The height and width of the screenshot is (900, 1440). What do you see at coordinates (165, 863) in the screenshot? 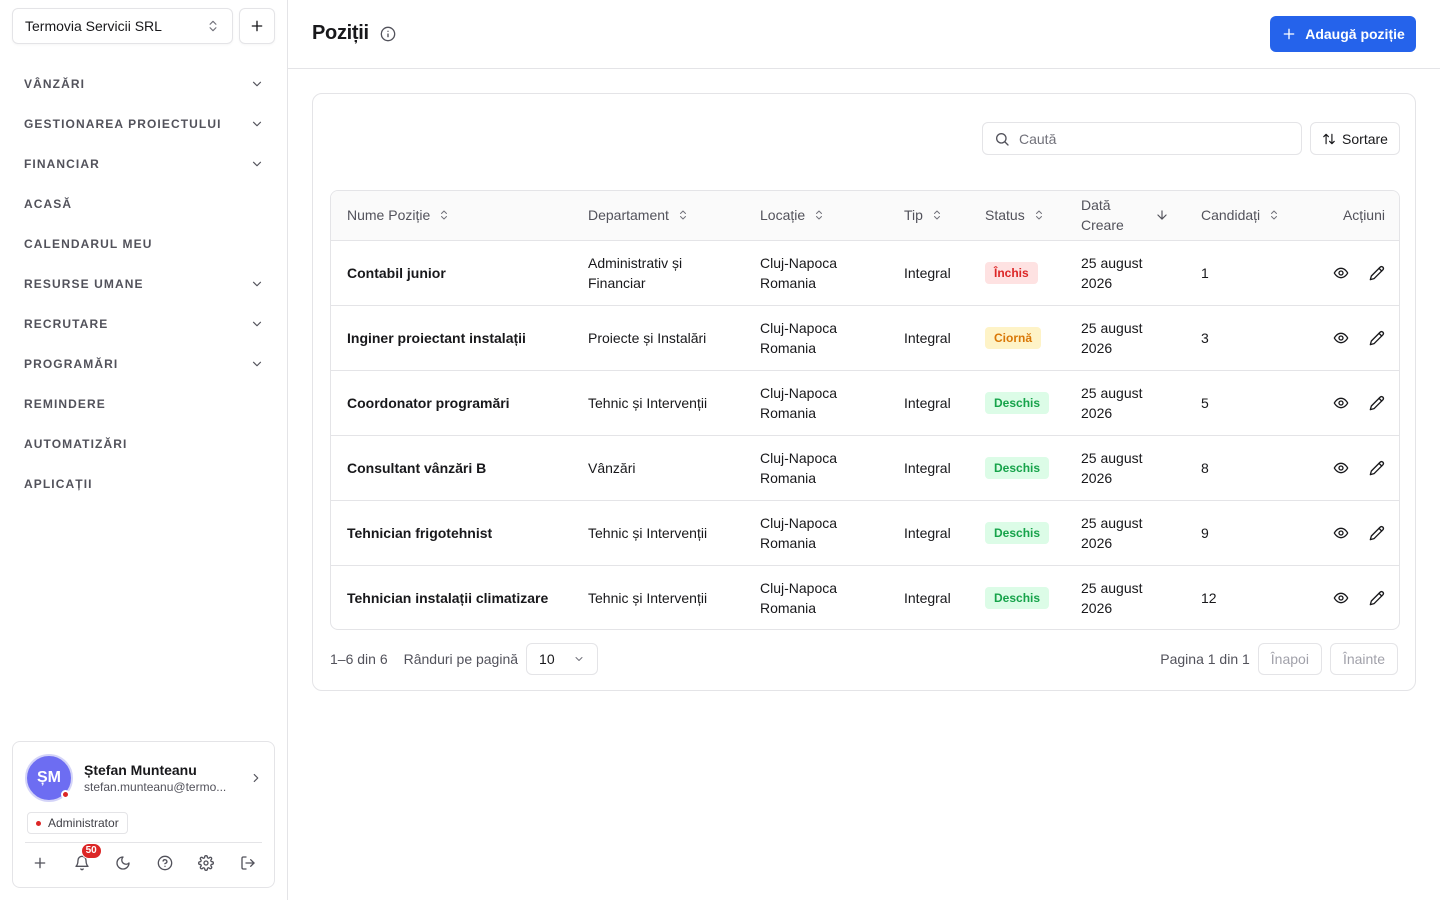
I see `help-button` at bounding box center [165, 863].